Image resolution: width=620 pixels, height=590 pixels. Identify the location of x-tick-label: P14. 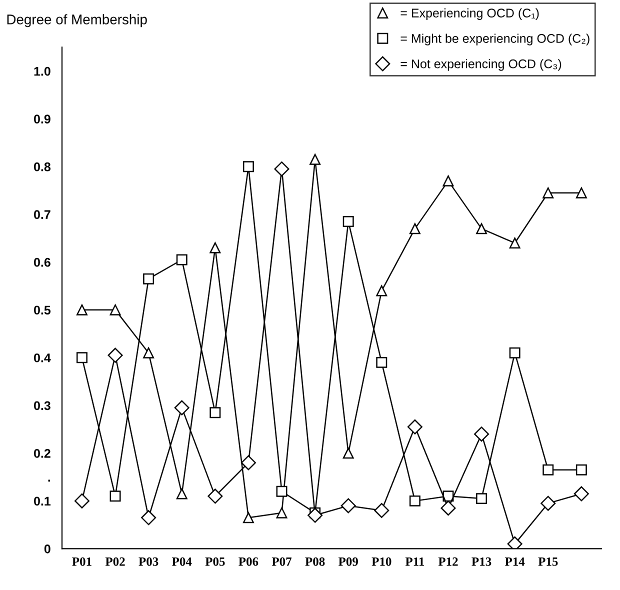
(514, 561).